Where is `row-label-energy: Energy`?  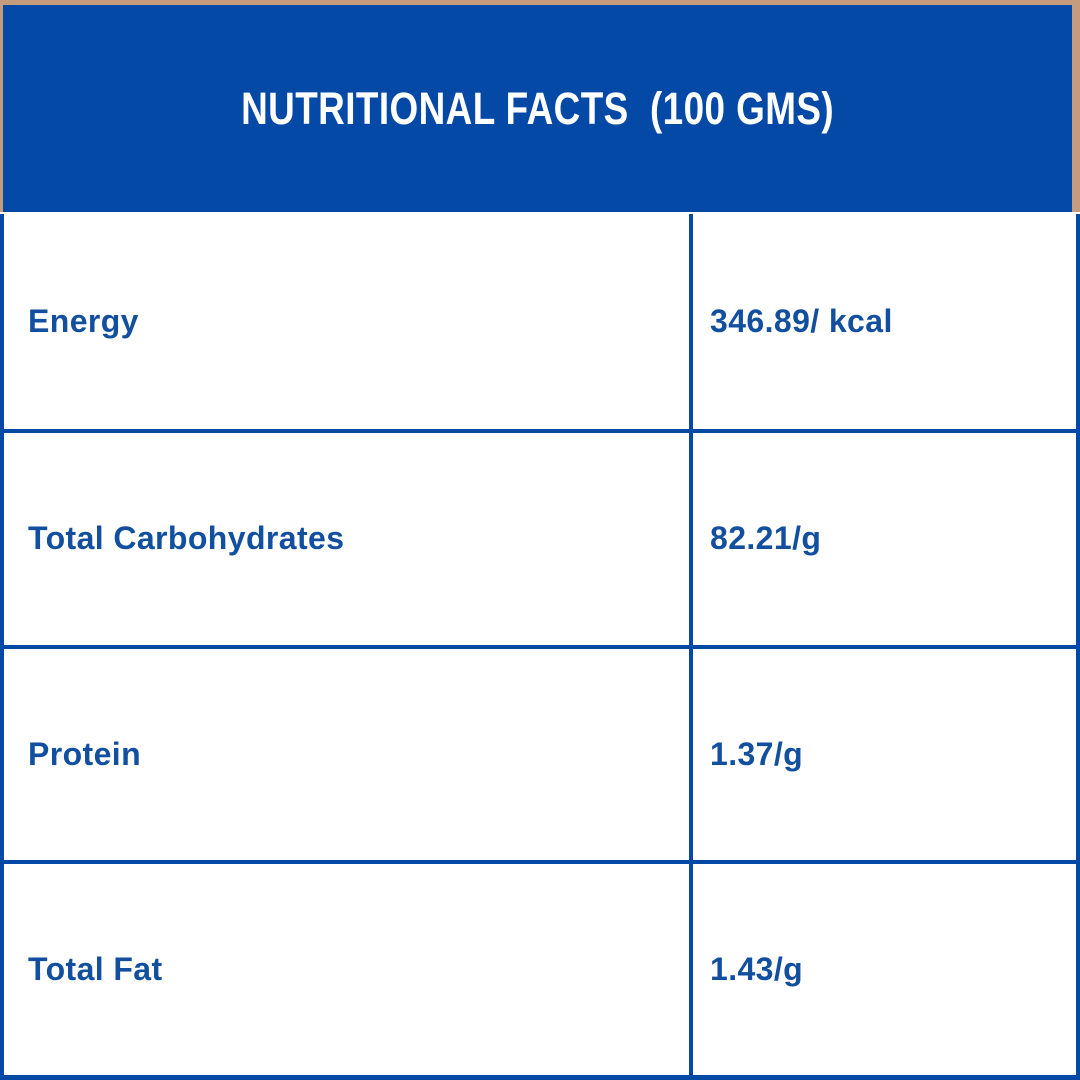
row-label-energy: Energy is located at coordinates (348, 322).